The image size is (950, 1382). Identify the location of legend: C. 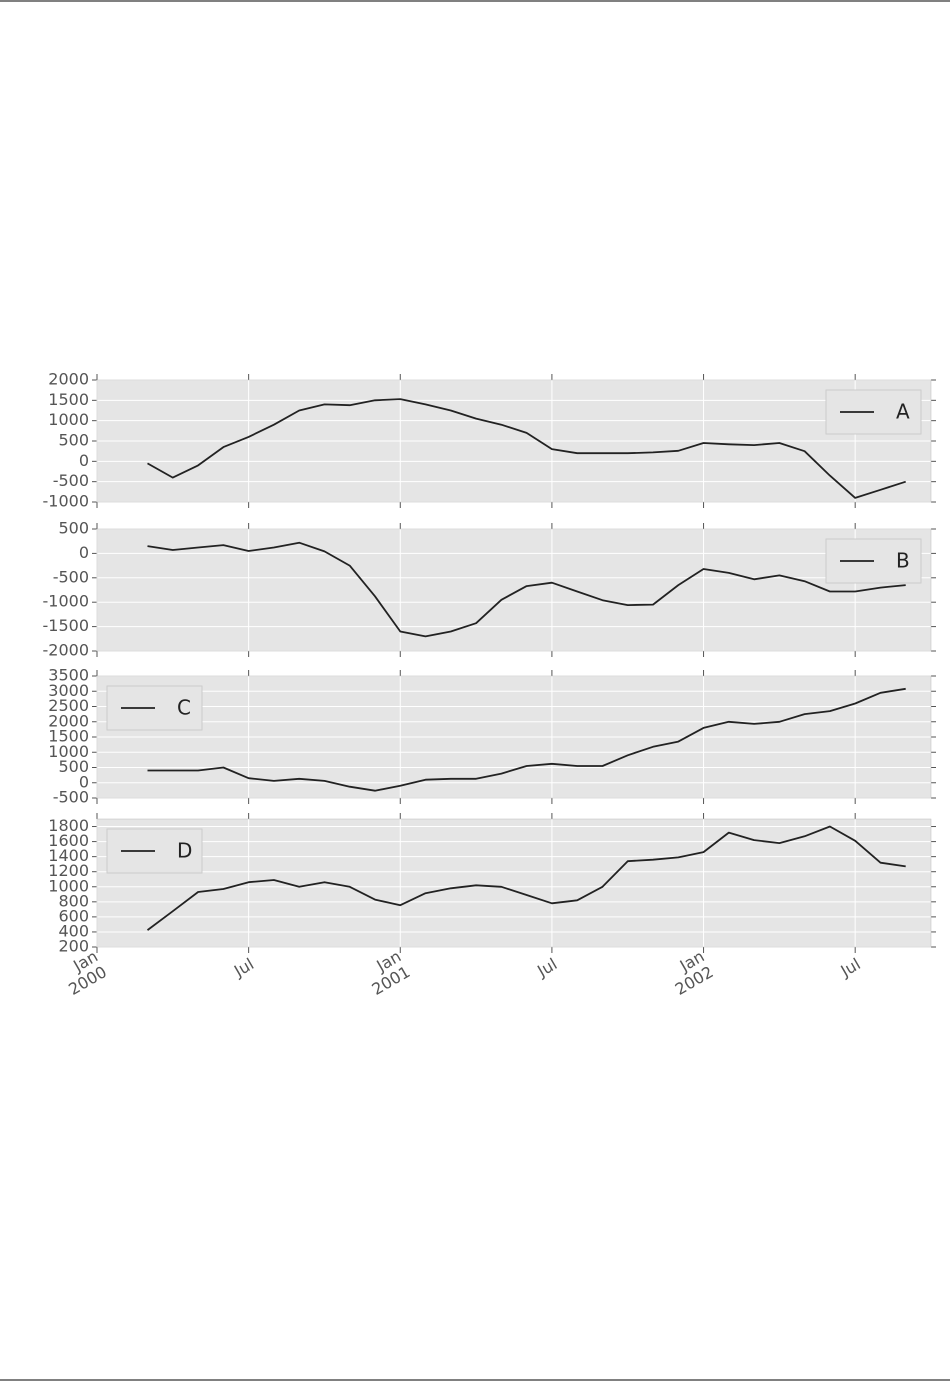
(154, 708).